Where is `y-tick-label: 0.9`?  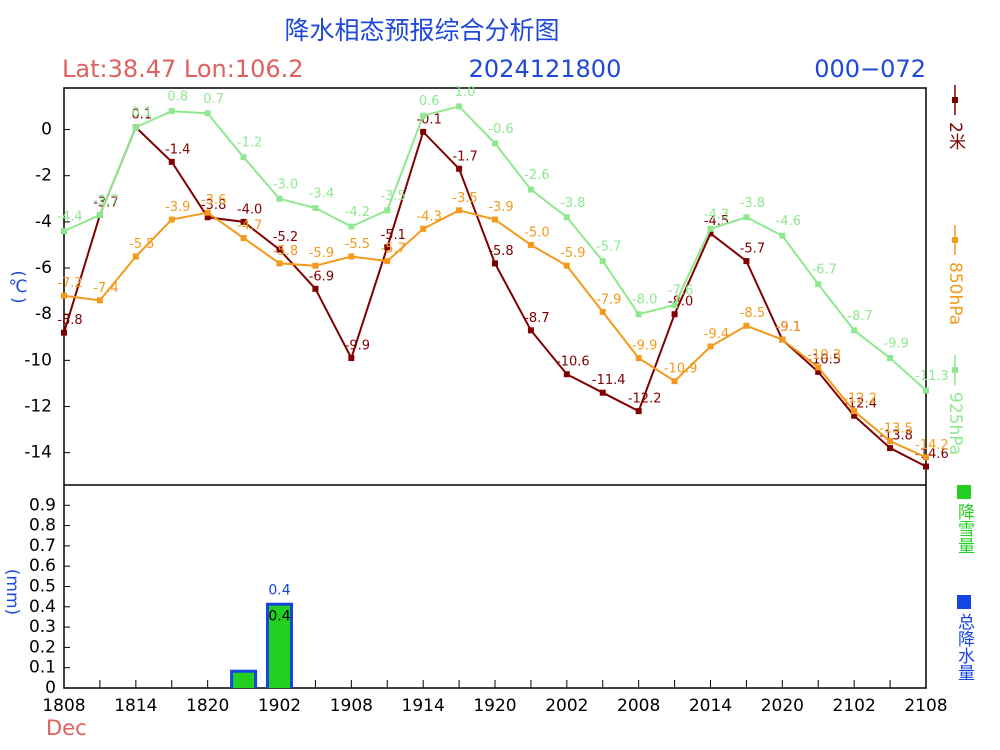 y-tick-label: 0.9 is located at coordinates (42, 505).